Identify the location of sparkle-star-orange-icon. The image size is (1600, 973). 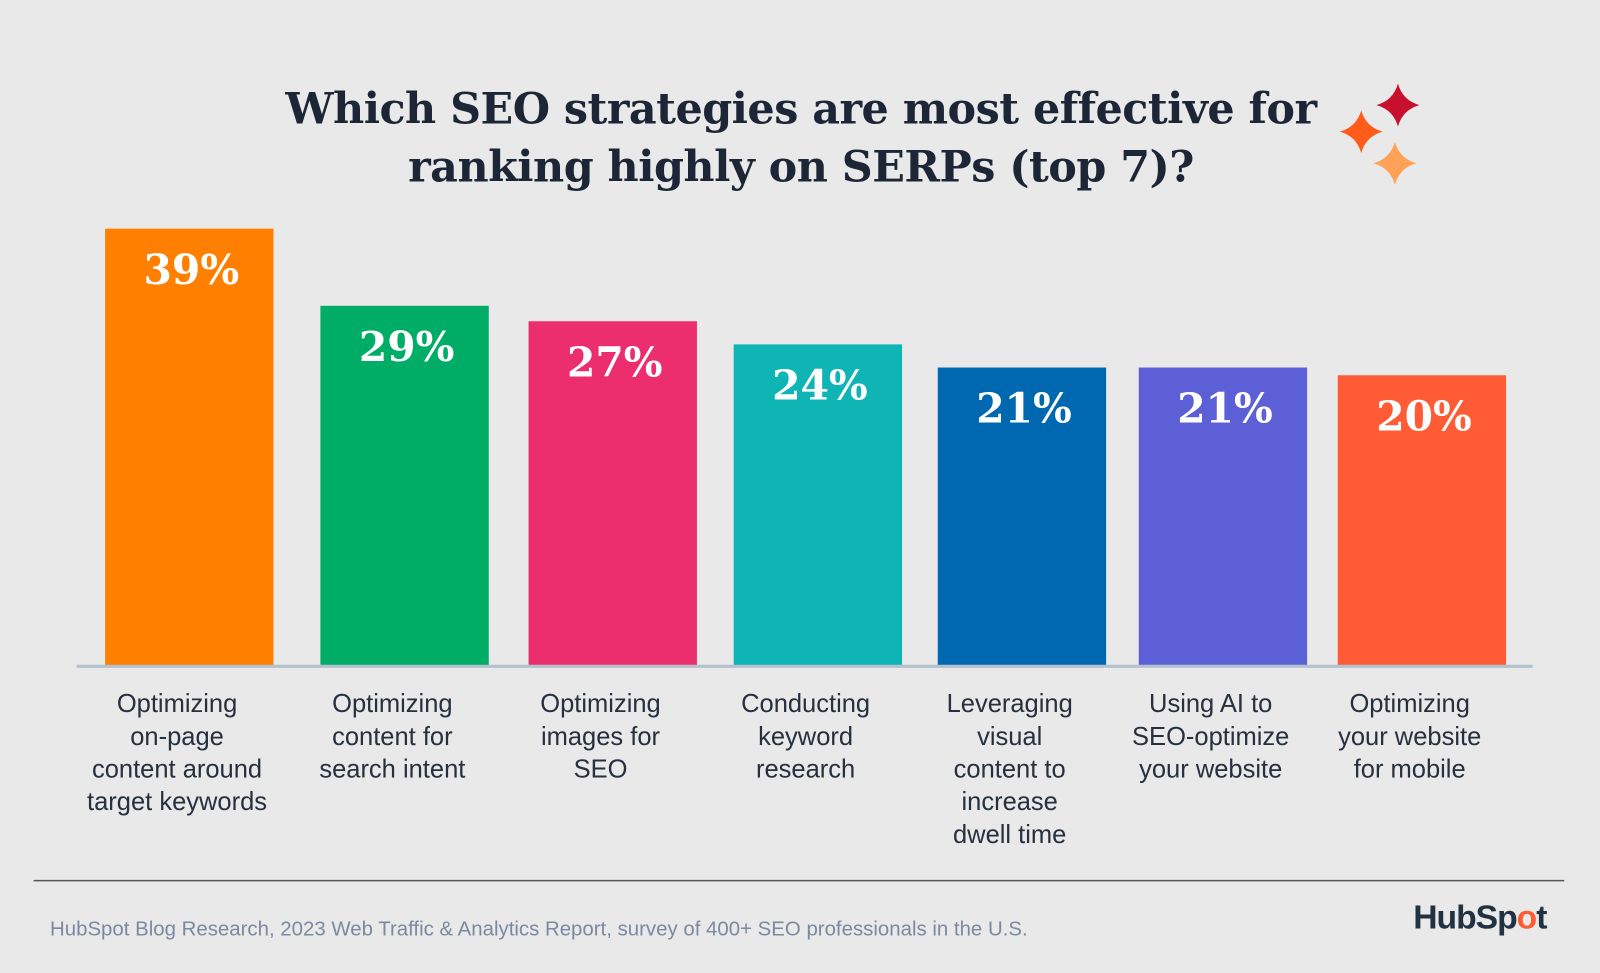
(1361, 132).